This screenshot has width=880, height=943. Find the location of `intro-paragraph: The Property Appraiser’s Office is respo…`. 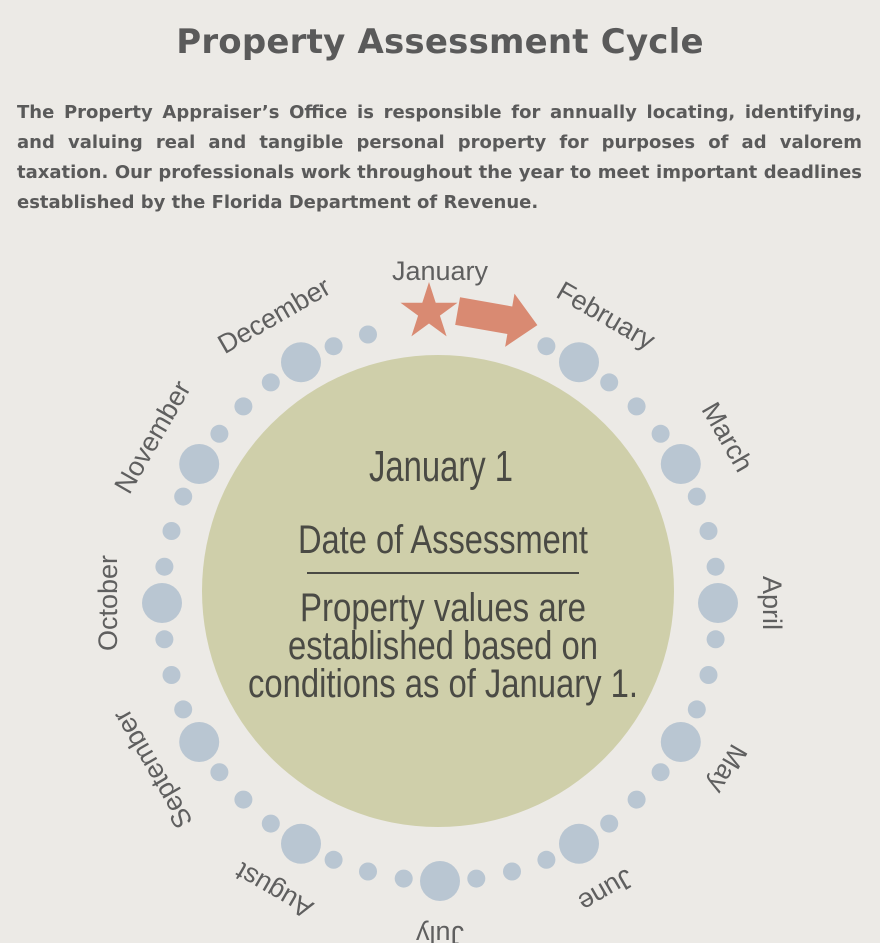

intro-paragraph: The Property Appraiser’s Office is respo… is located at coordinates (439, 157).